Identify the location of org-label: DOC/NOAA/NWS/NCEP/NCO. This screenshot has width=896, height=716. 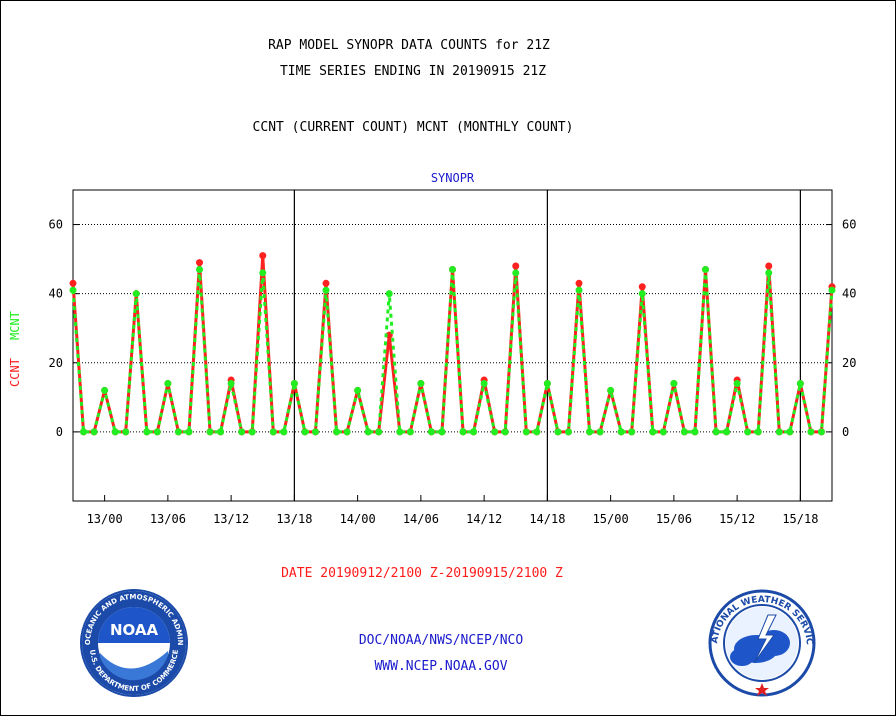
(441, 640).